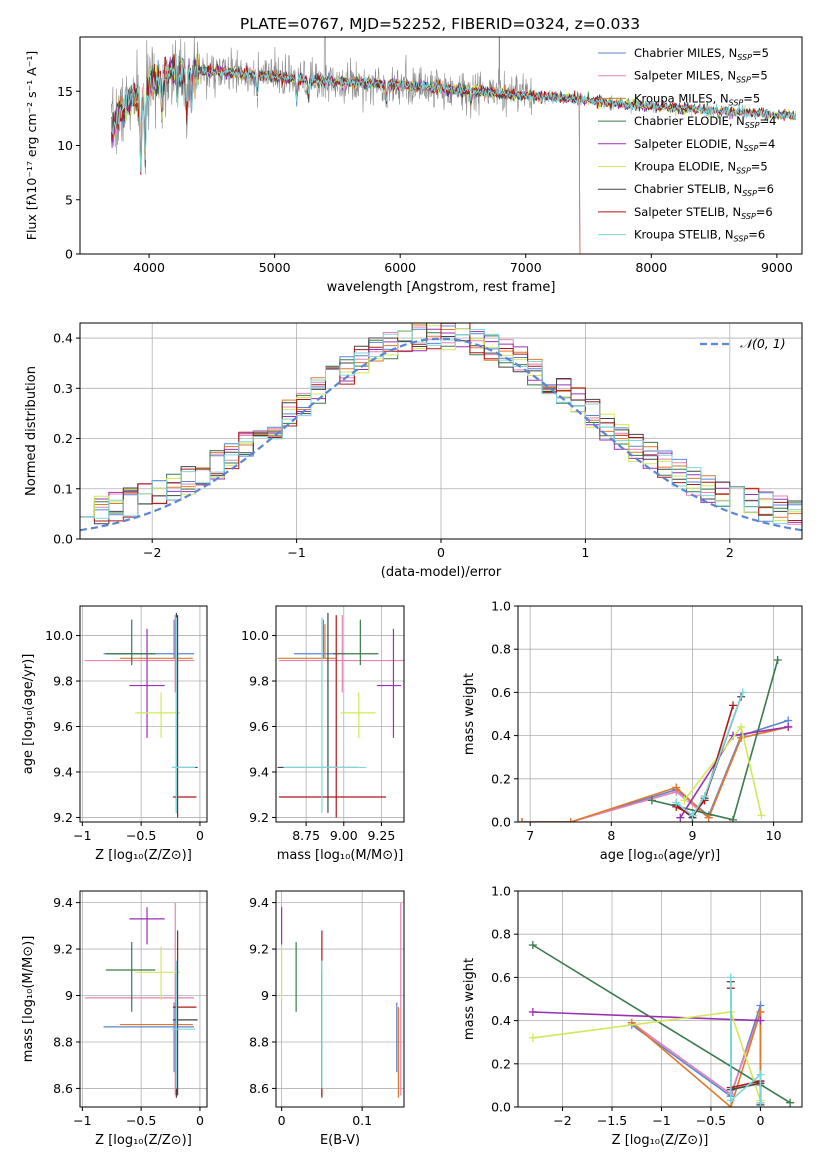 This screenshot has height=1170, width=819. I want to click on x-axis-label: mass [log₁₀(M/M⊙)], so click(340, 855).